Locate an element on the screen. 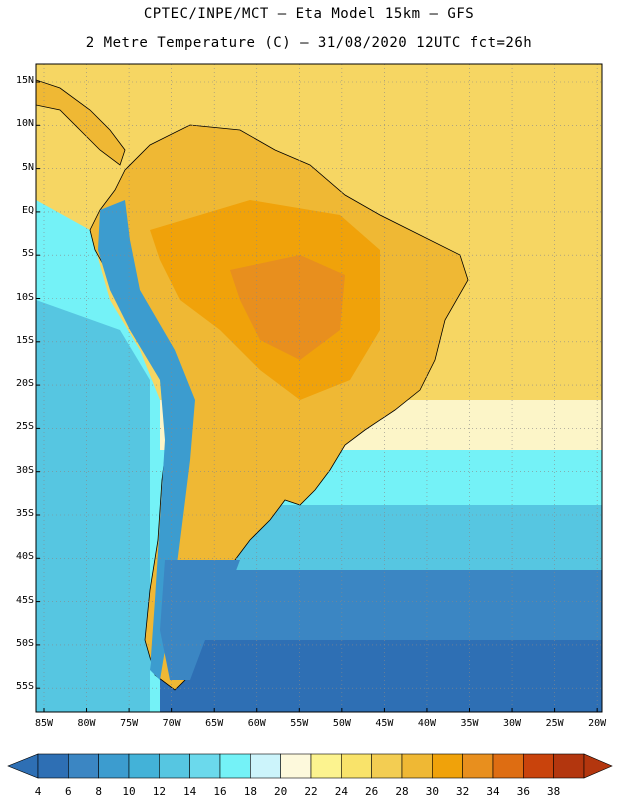 This screenshot has height=800, width=618. colorbar-min-arrow is located at coordinates (23, 766).